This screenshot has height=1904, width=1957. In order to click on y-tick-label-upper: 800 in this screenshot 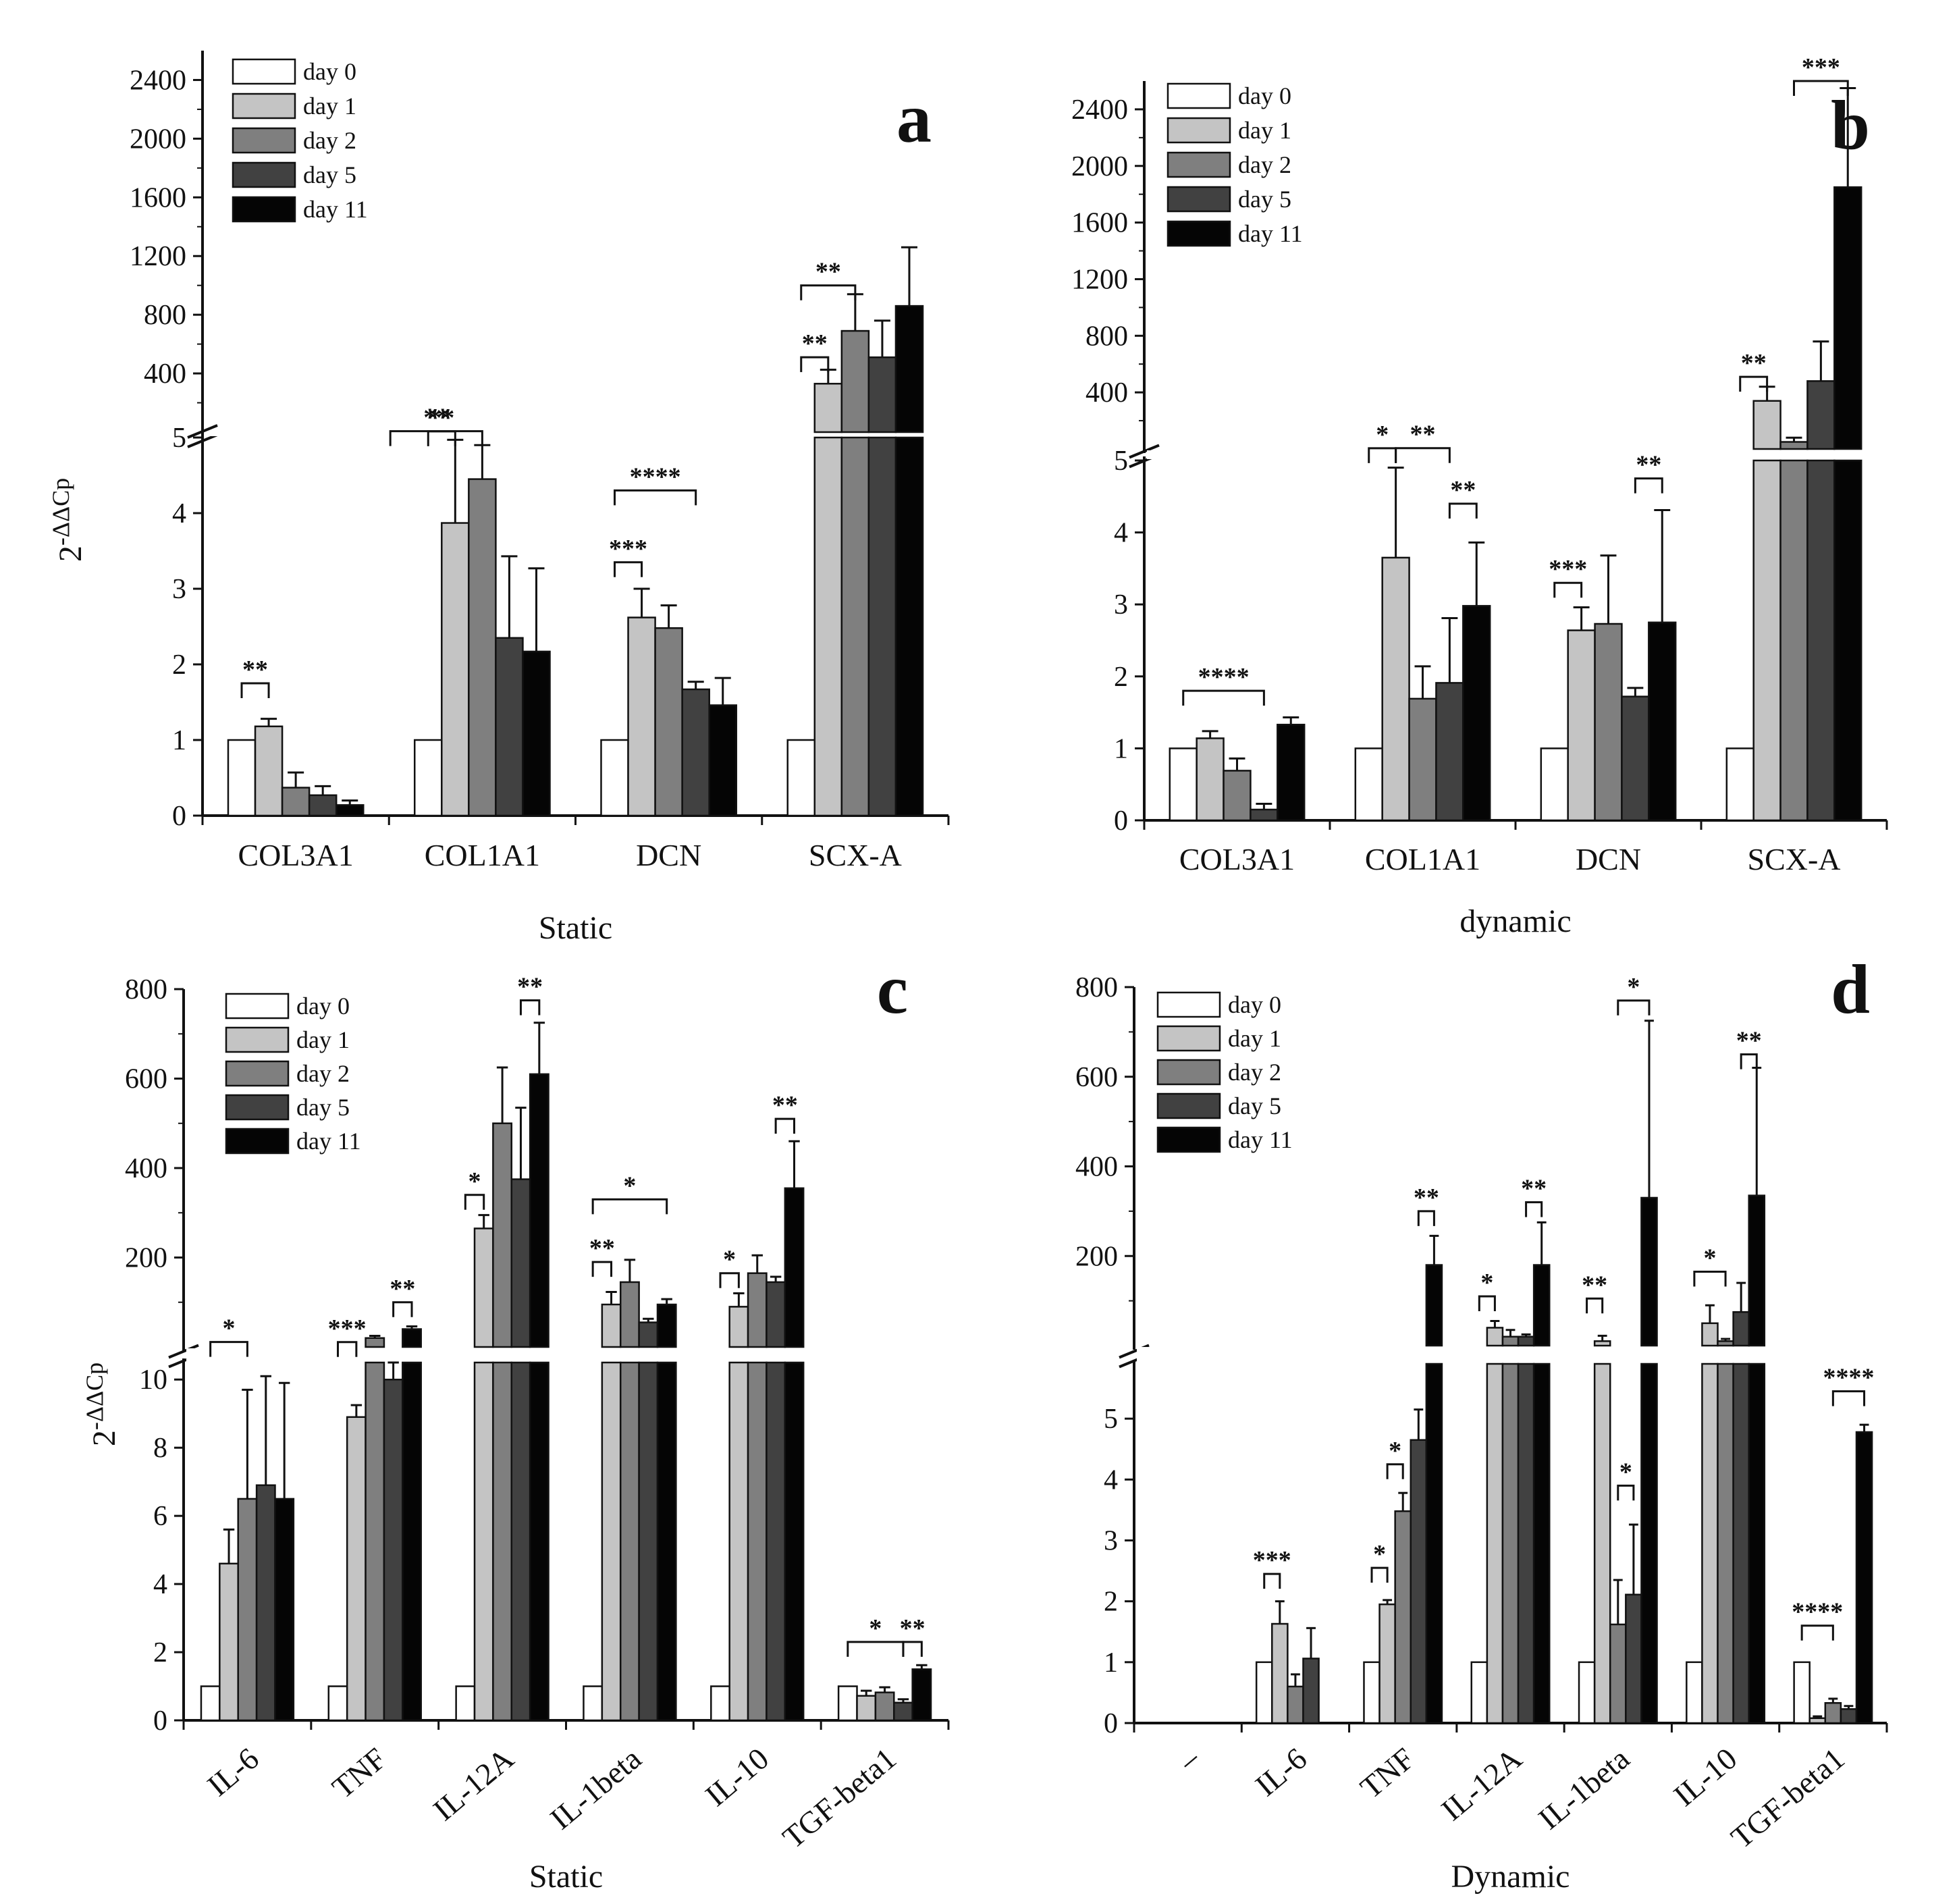, I will do `click(146, 989)`.